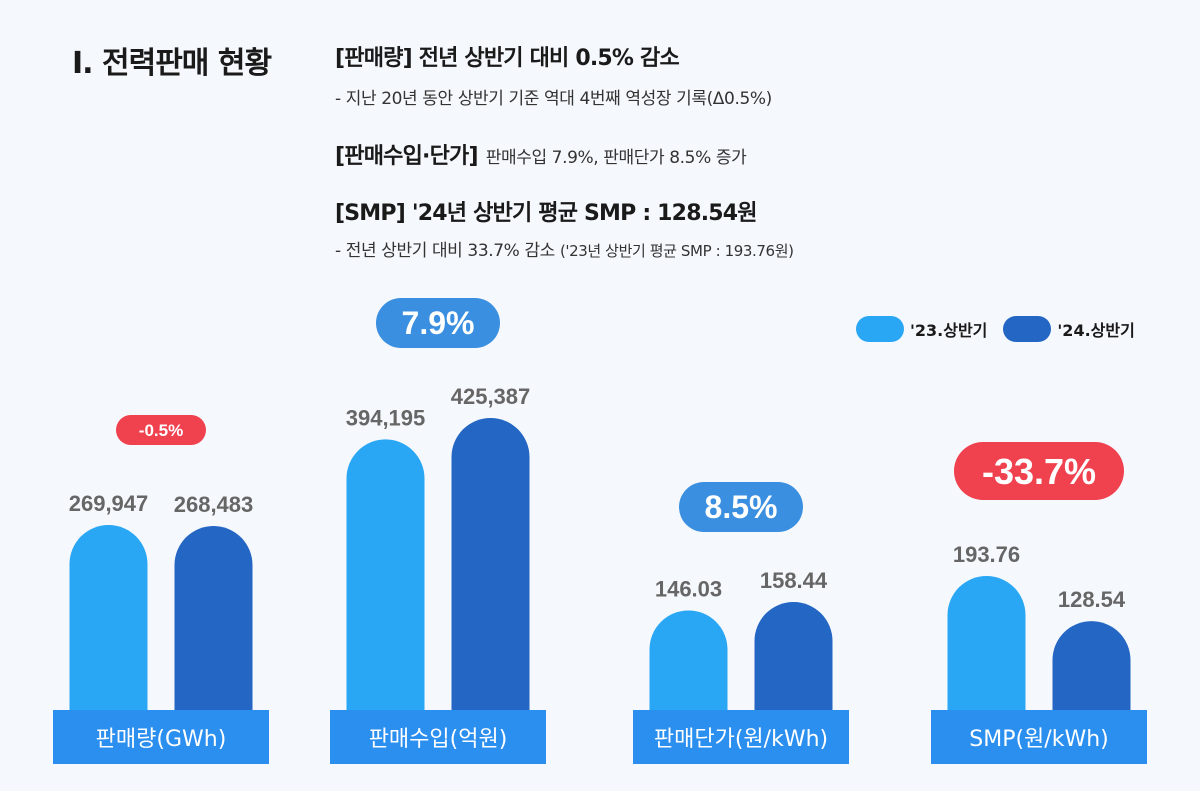 Image resolution: width=1200 pixels, height=791 pixels. Describe the element at coordinates (491, 396) in the screenshot. I see `value-label-2024-1: 425,387` at that location.